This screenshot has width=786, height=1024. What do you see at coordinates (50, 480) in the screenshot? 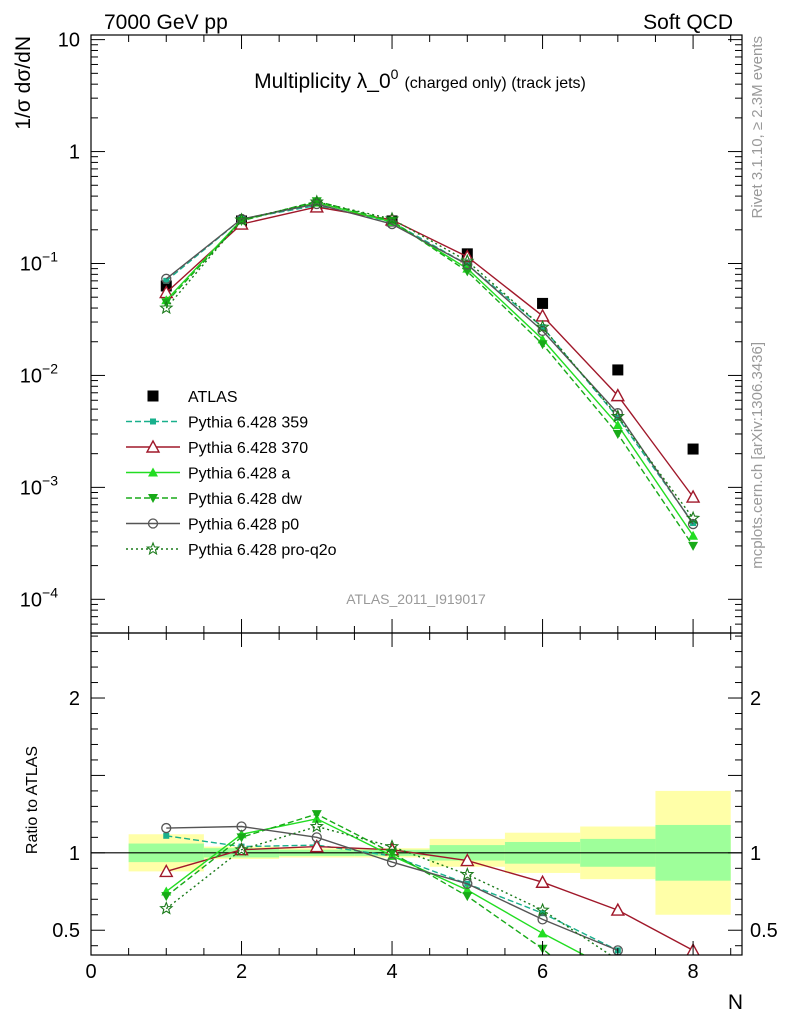
I see `y-tick-label-exponent: −3` at bounding box center [50, 480].